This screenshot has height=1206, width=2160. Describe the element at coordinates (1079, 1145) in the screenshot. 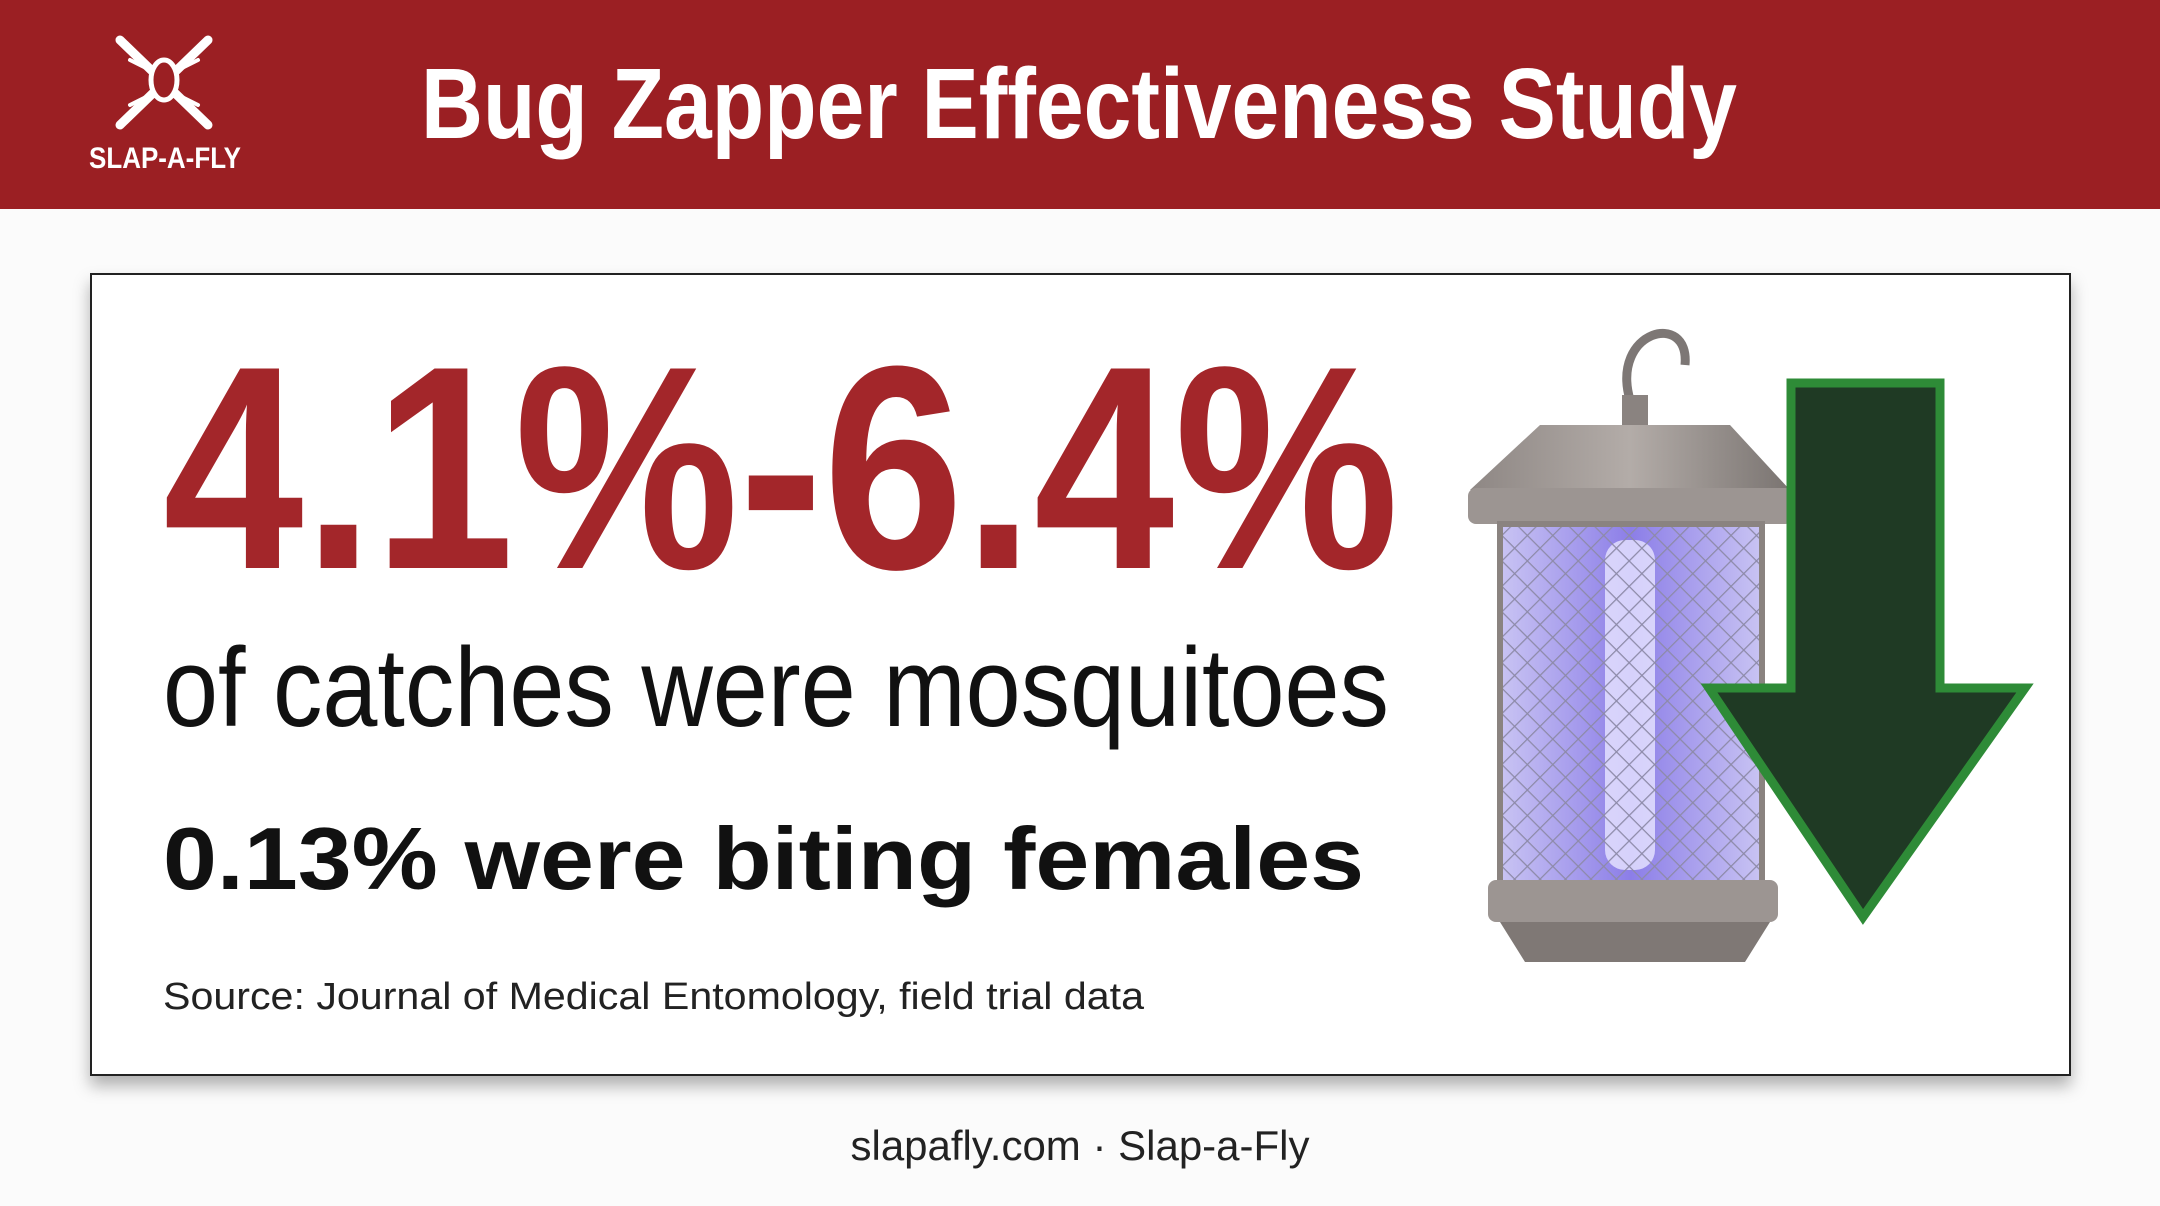

I see `footer: slapafly.com · Slap-a-Fly` at that location.